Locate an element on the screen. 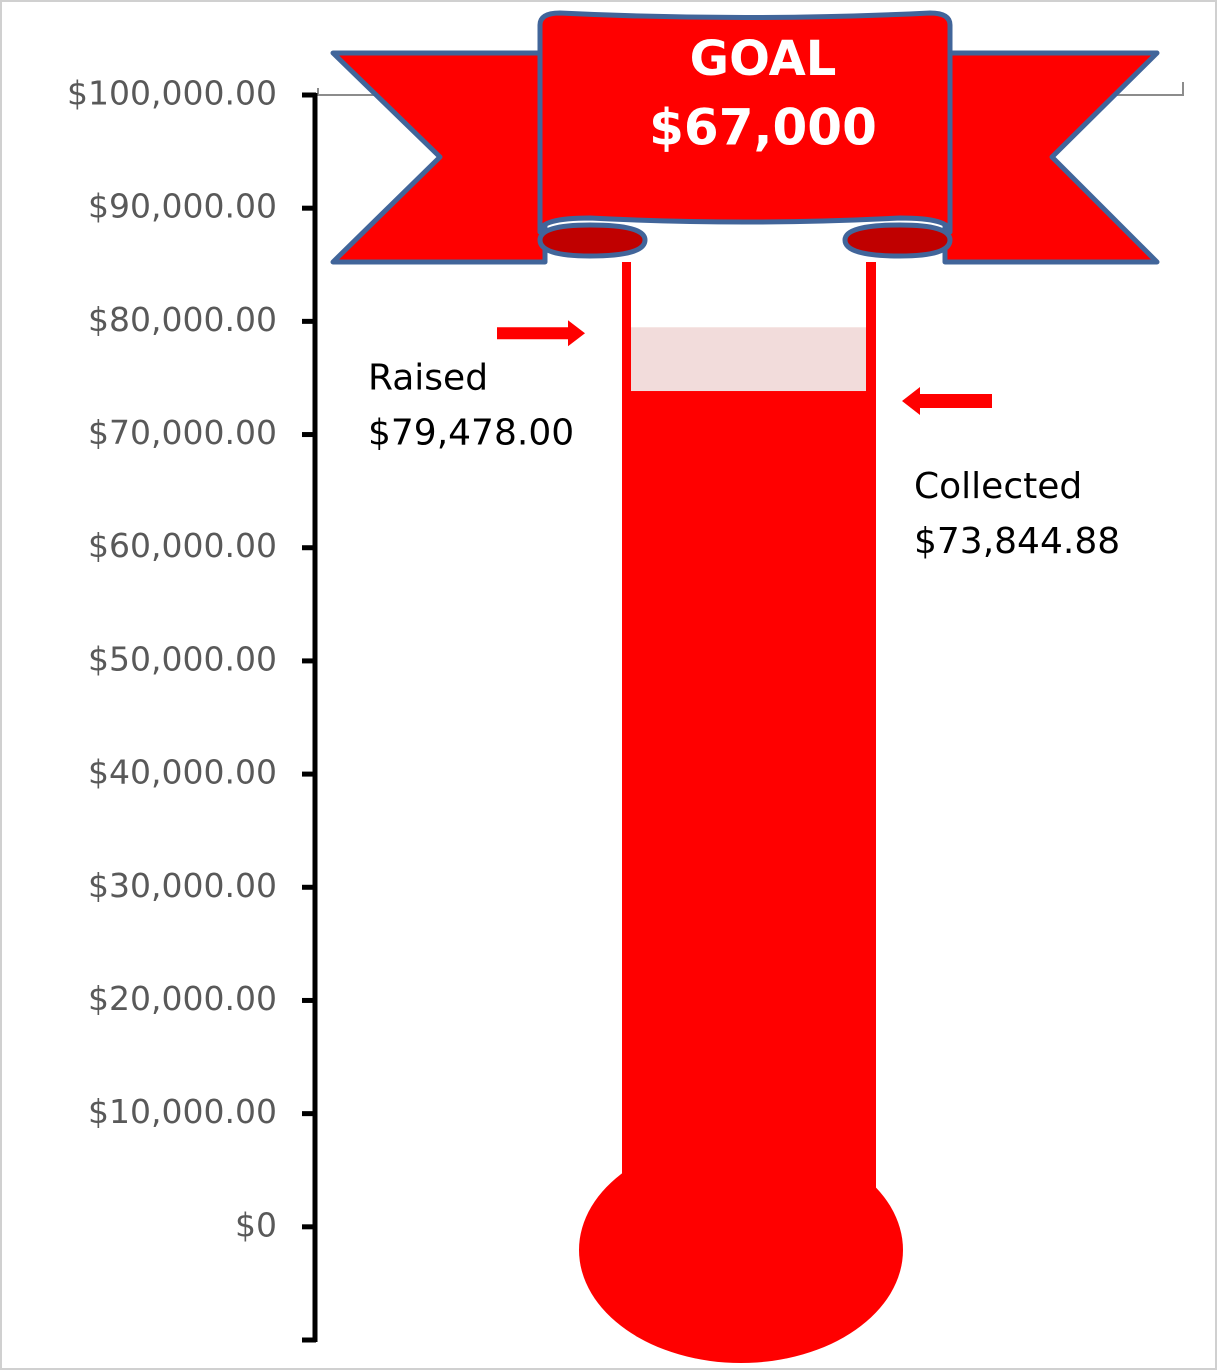 Image resolution: width=1217 pixels, height=1370 pixels. y-tick-label: $70,000.00 is located at coordinates (182, 432).